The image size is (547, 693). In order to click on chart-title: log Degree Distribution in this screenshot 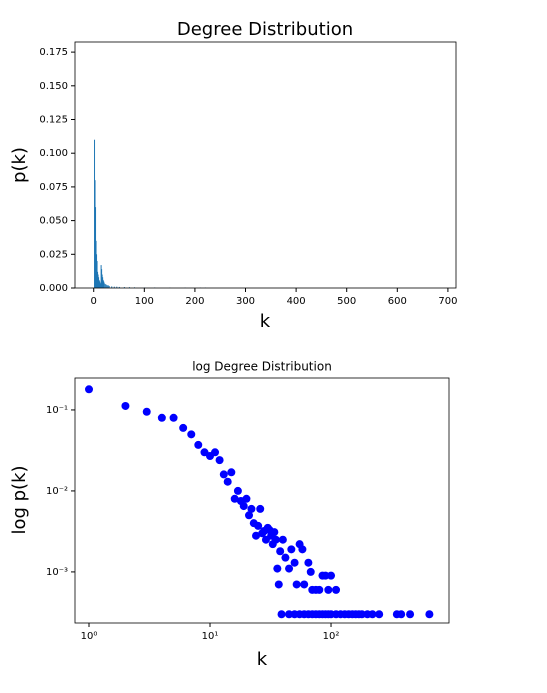, I will do `click(262, 367)`.